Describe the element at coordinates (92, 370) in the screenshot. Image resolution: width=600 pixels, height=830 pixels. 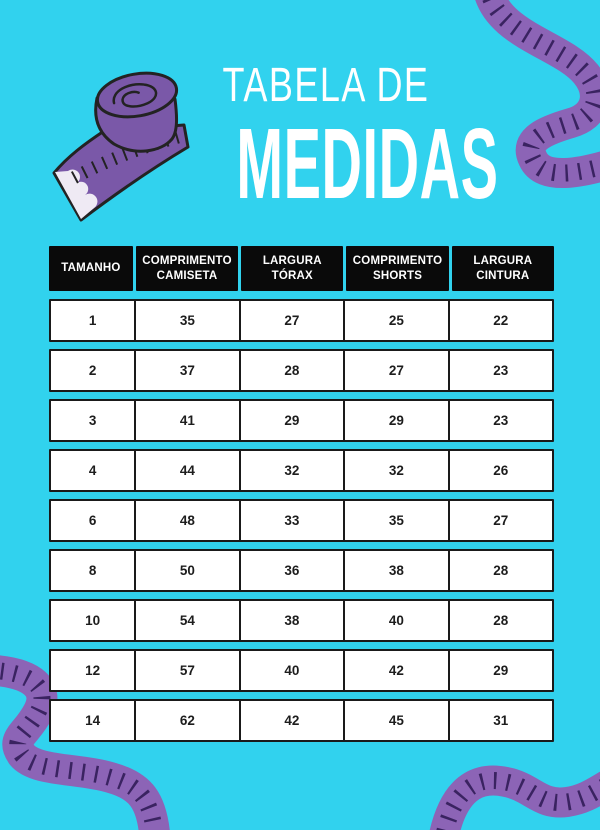
I see `size-value-cell: 2` at that location.